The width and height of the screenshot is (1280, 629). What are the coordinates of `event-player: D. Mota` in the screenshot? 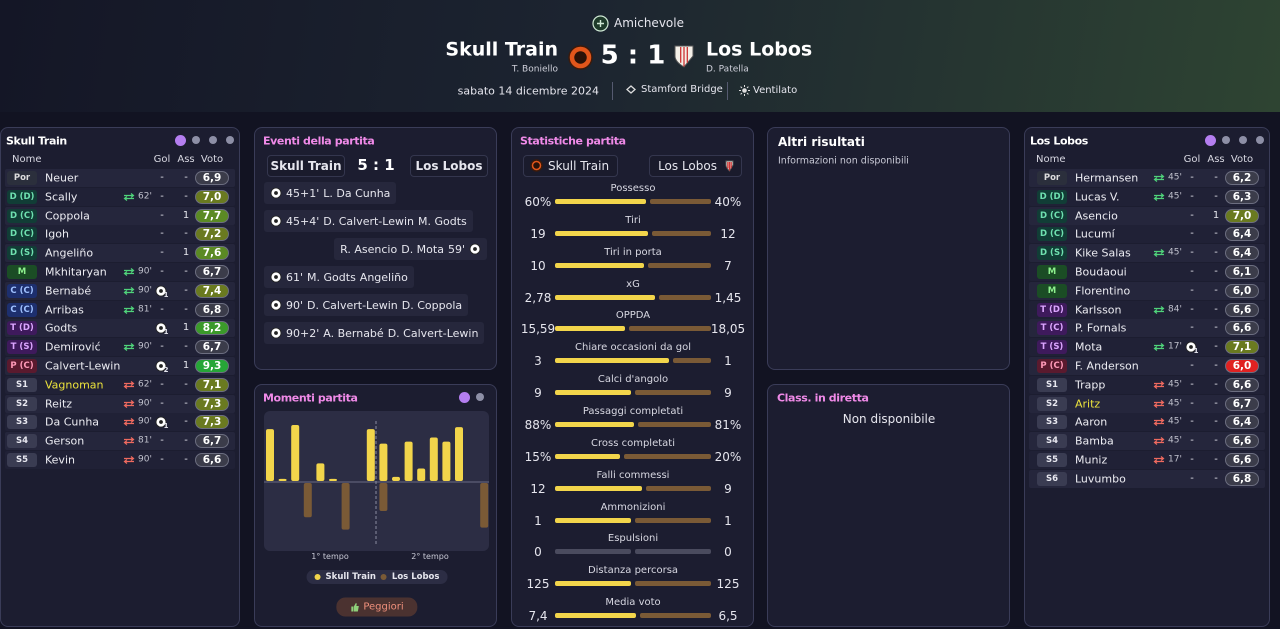 It's located at (422, 249).